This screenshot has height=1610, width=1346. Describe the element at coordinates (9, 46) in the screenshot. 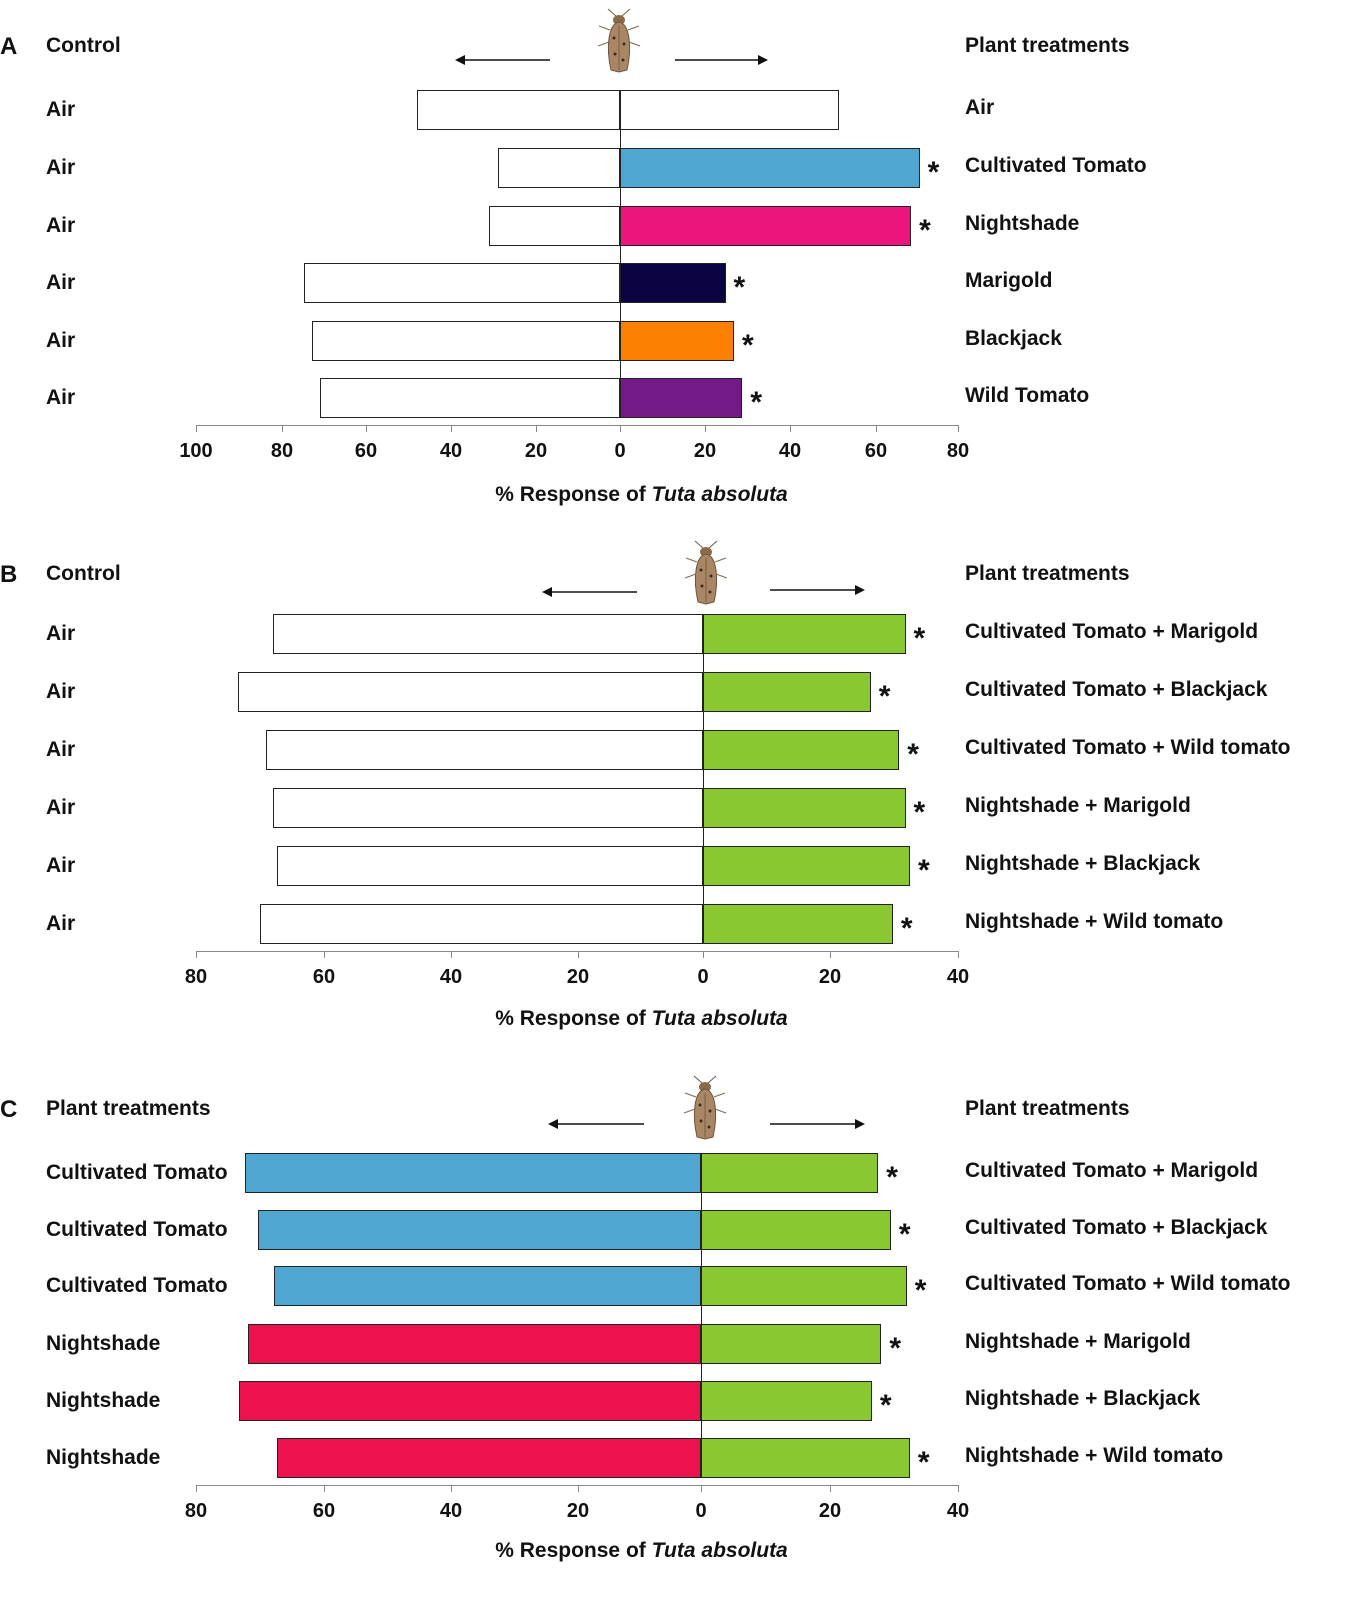

I see `panel-letter: A` at that location.